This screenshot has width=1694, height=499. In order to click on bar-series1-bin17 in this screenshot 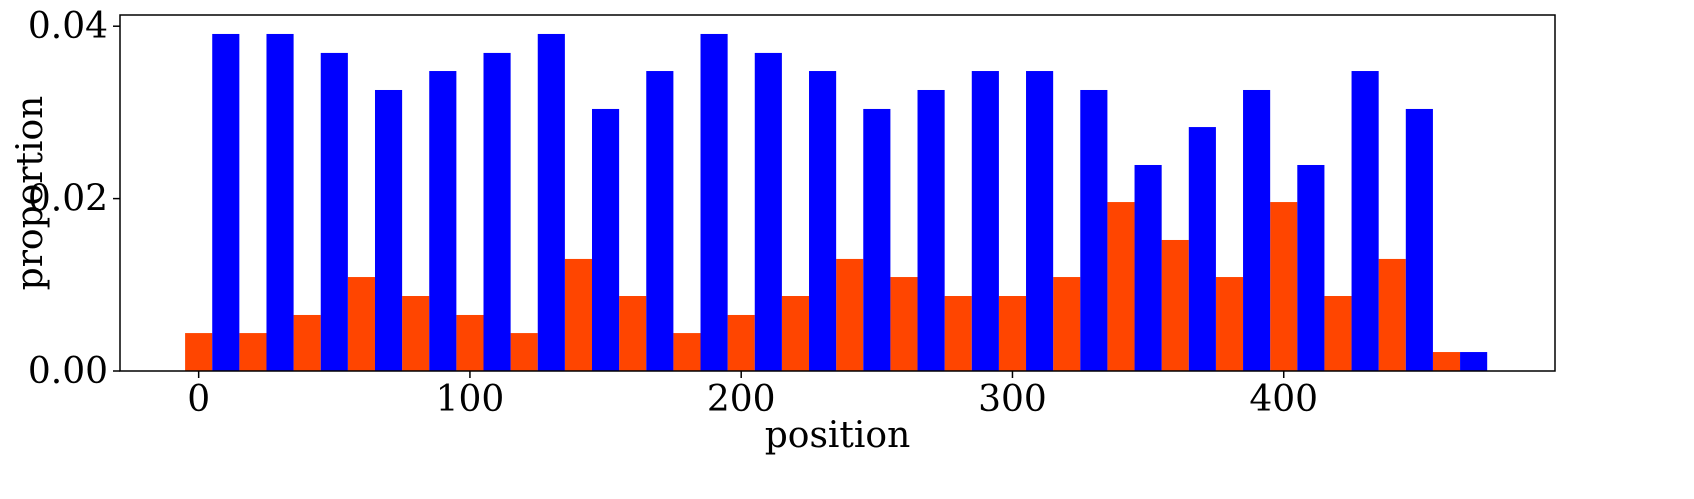, I will do `click(1067, 324)`.